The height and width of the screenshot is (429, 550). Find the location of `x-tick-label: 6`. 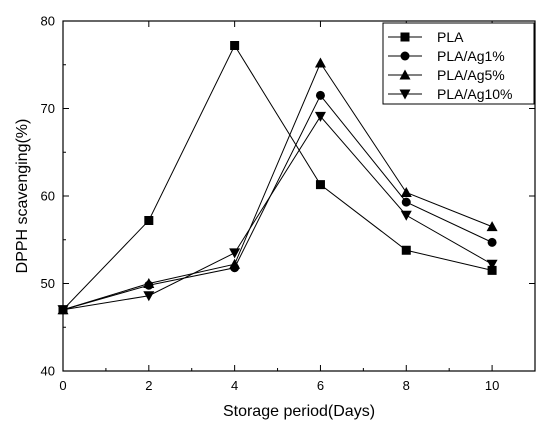

x-tick-label: 6 is located at coordinates (320, 385).